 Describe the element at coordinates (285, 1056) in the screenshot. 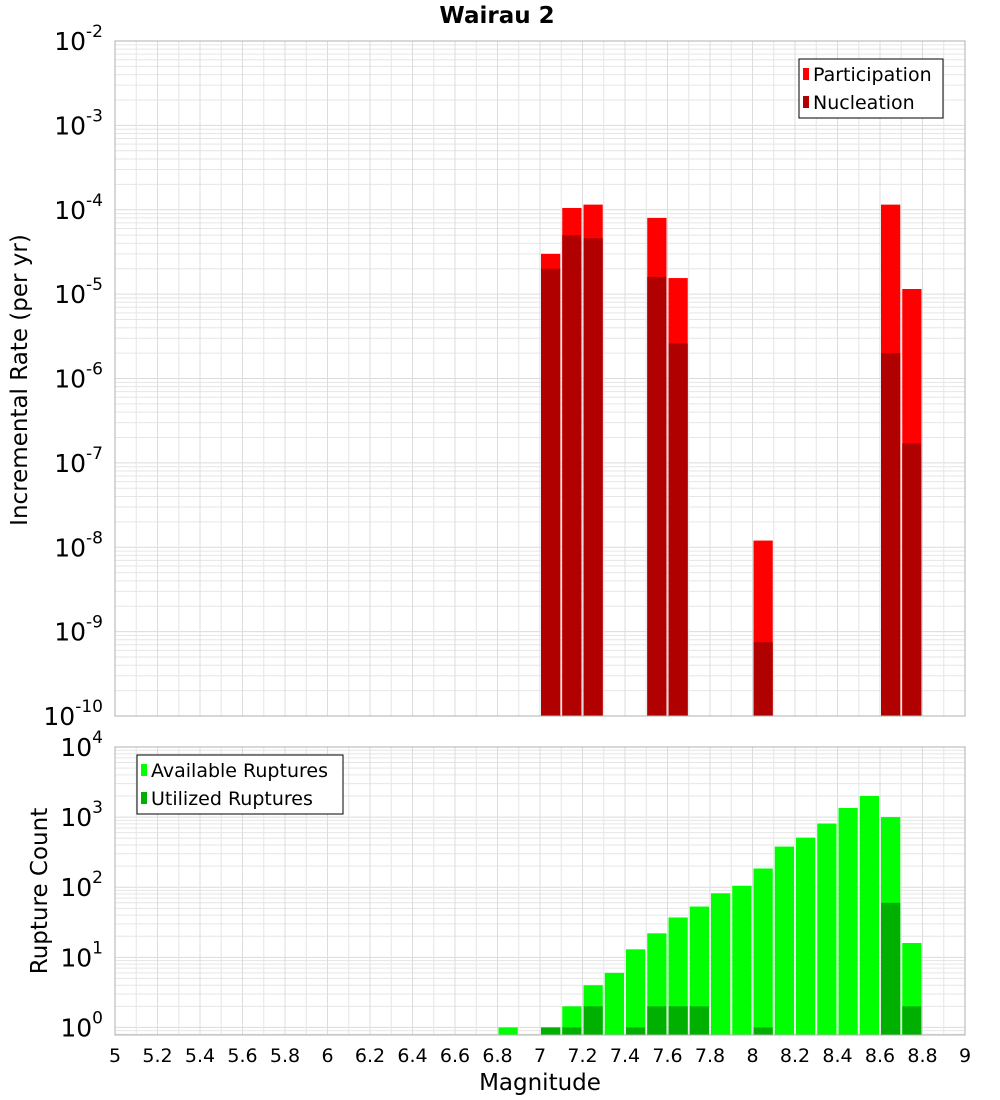

I see `x-tick-label: 5.8` at that location.